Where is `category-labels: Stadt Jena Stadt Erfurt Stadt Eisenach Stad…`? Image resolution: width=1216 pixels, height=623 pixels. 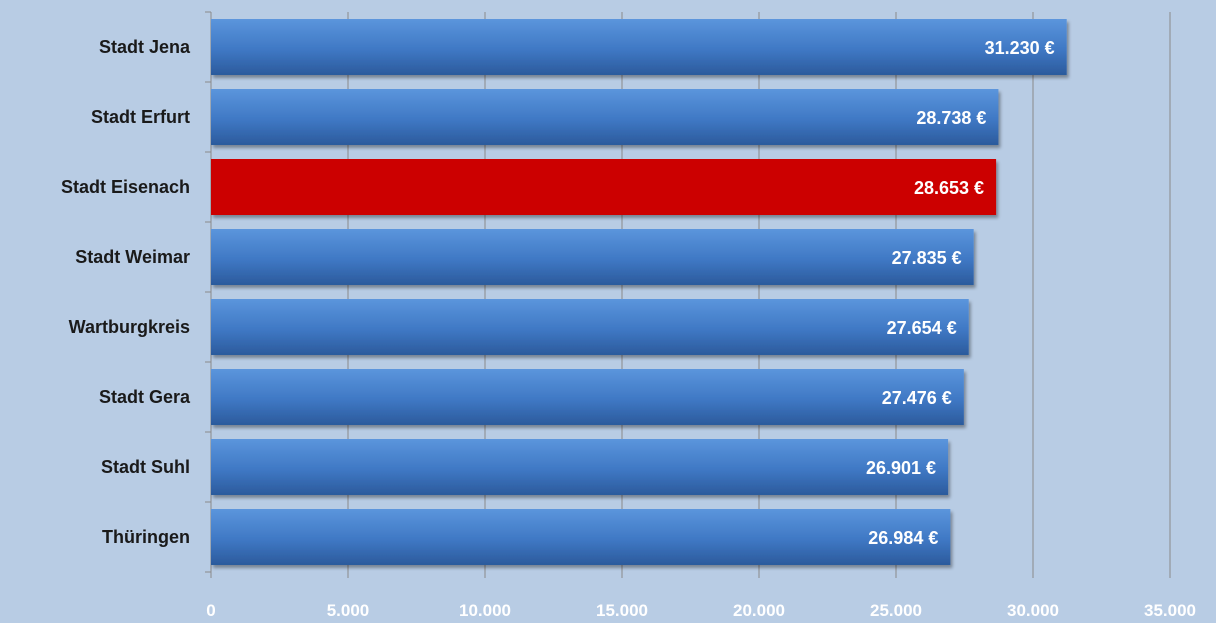 category-labels: Stadt Jena Stadt Erfurt Stadt Eisenach Stad… is located at coordinates (126, 292).